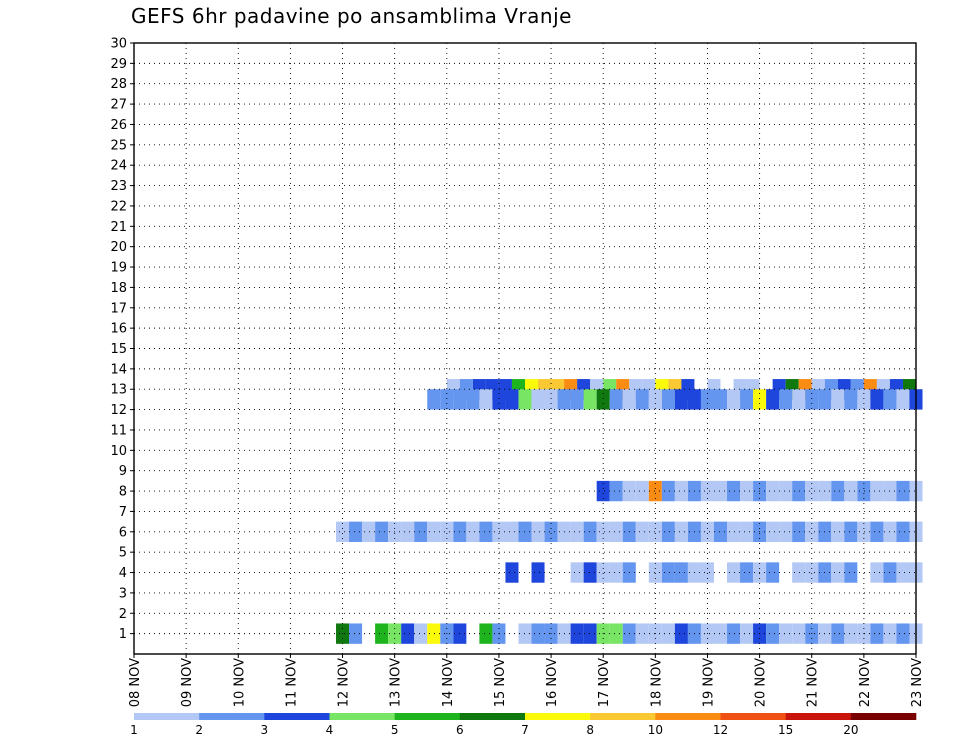  Describe the element at coordinates (118, 186) in the screenshot. I see `y-tick-label: 23` at that location.